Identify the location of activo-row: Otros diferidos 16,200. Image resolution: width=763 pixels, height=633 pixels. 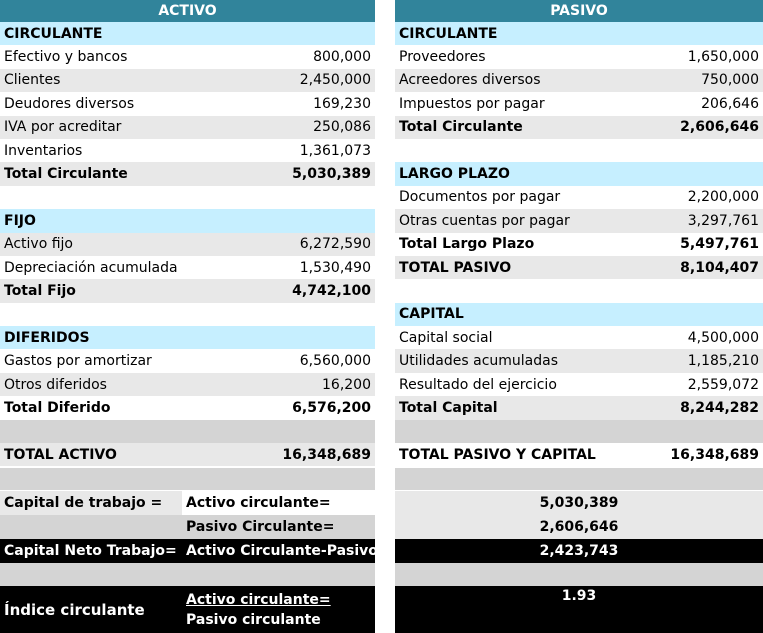
(187, 384).